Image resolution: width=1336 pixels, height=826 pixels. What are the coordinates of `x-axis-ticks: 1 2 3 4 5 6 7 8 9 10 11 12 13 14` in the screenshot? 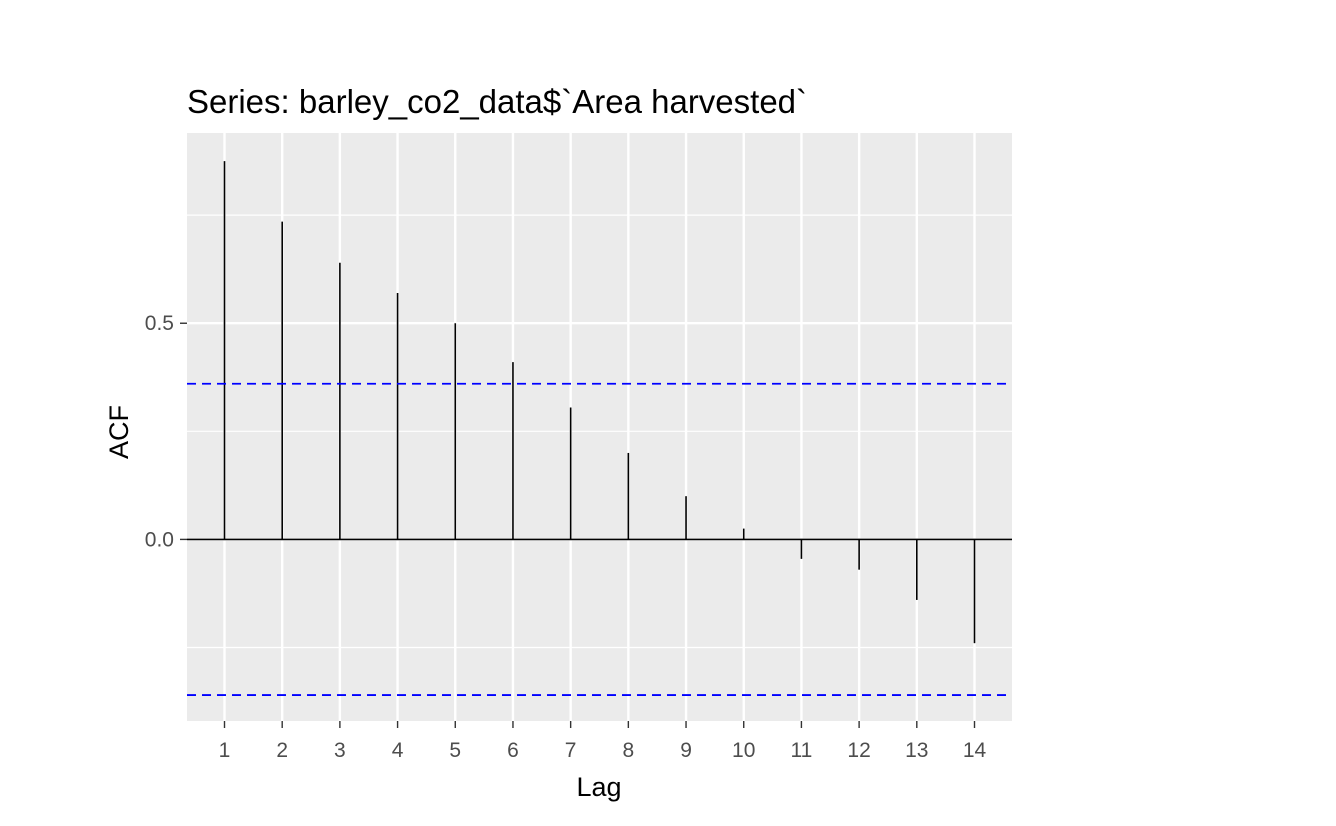 It's located at (603, 741).